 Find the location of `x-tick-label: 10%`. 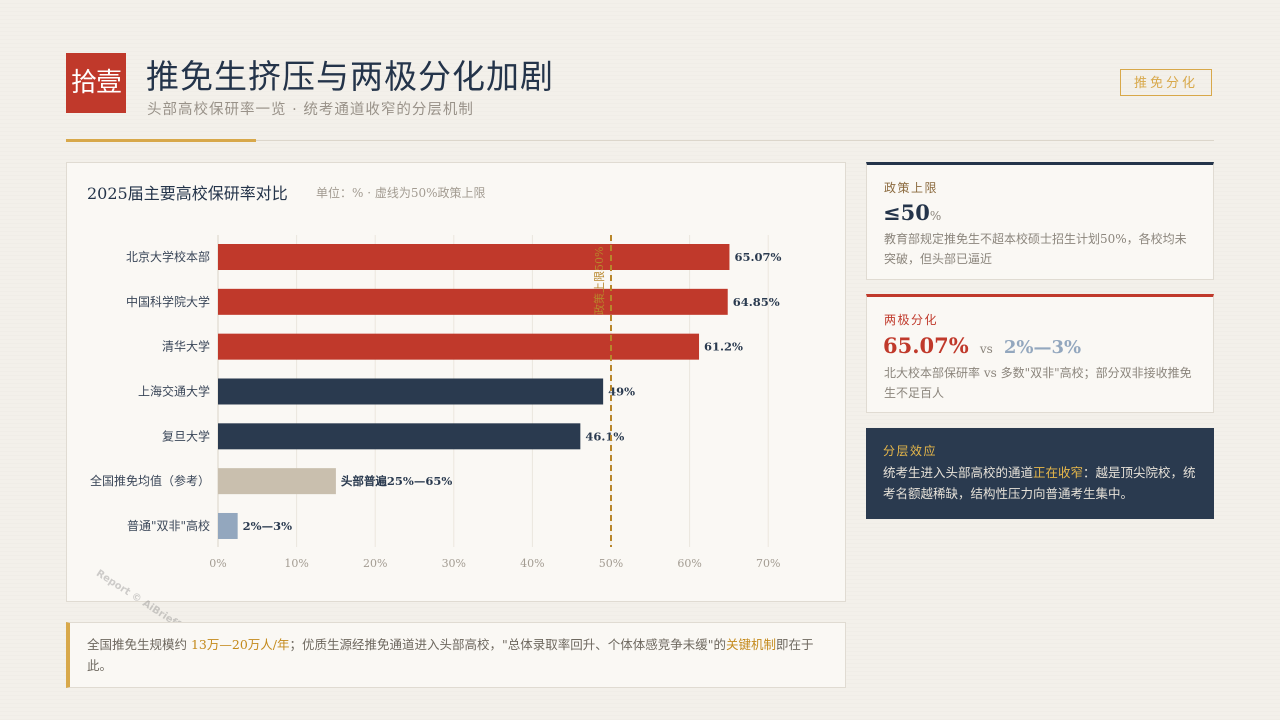

x-tick-label: 10% is located at coordinates (296, 563).